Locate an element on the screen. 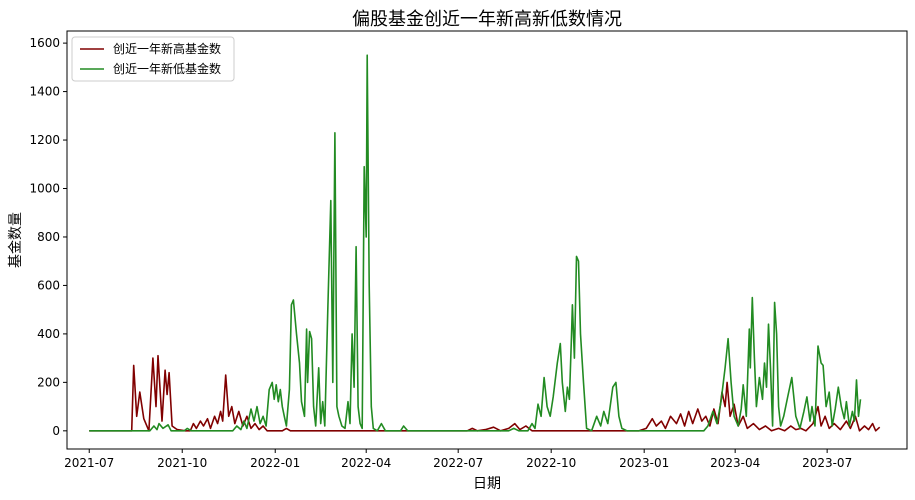 This screenshot has height=500, width=915. y-tick-label: 1400 is located at coordinates (44, 92).